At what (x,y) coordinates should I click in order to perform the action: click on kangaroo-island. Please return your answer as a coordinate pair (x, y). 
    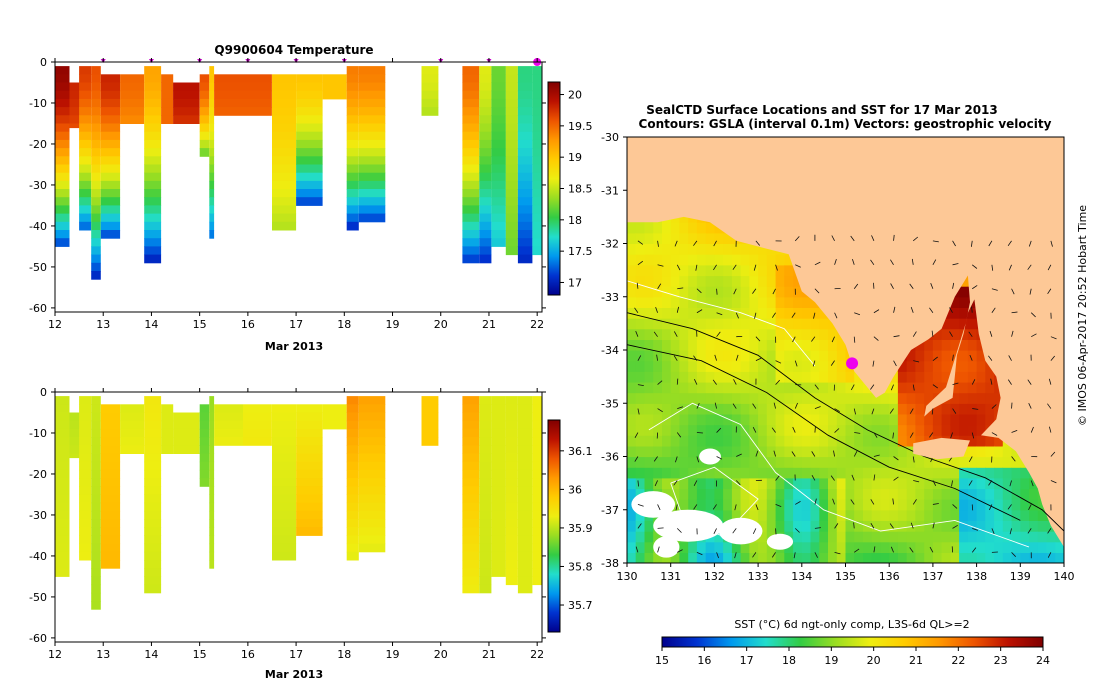
    Looking at the image, I should click on (941, 448).